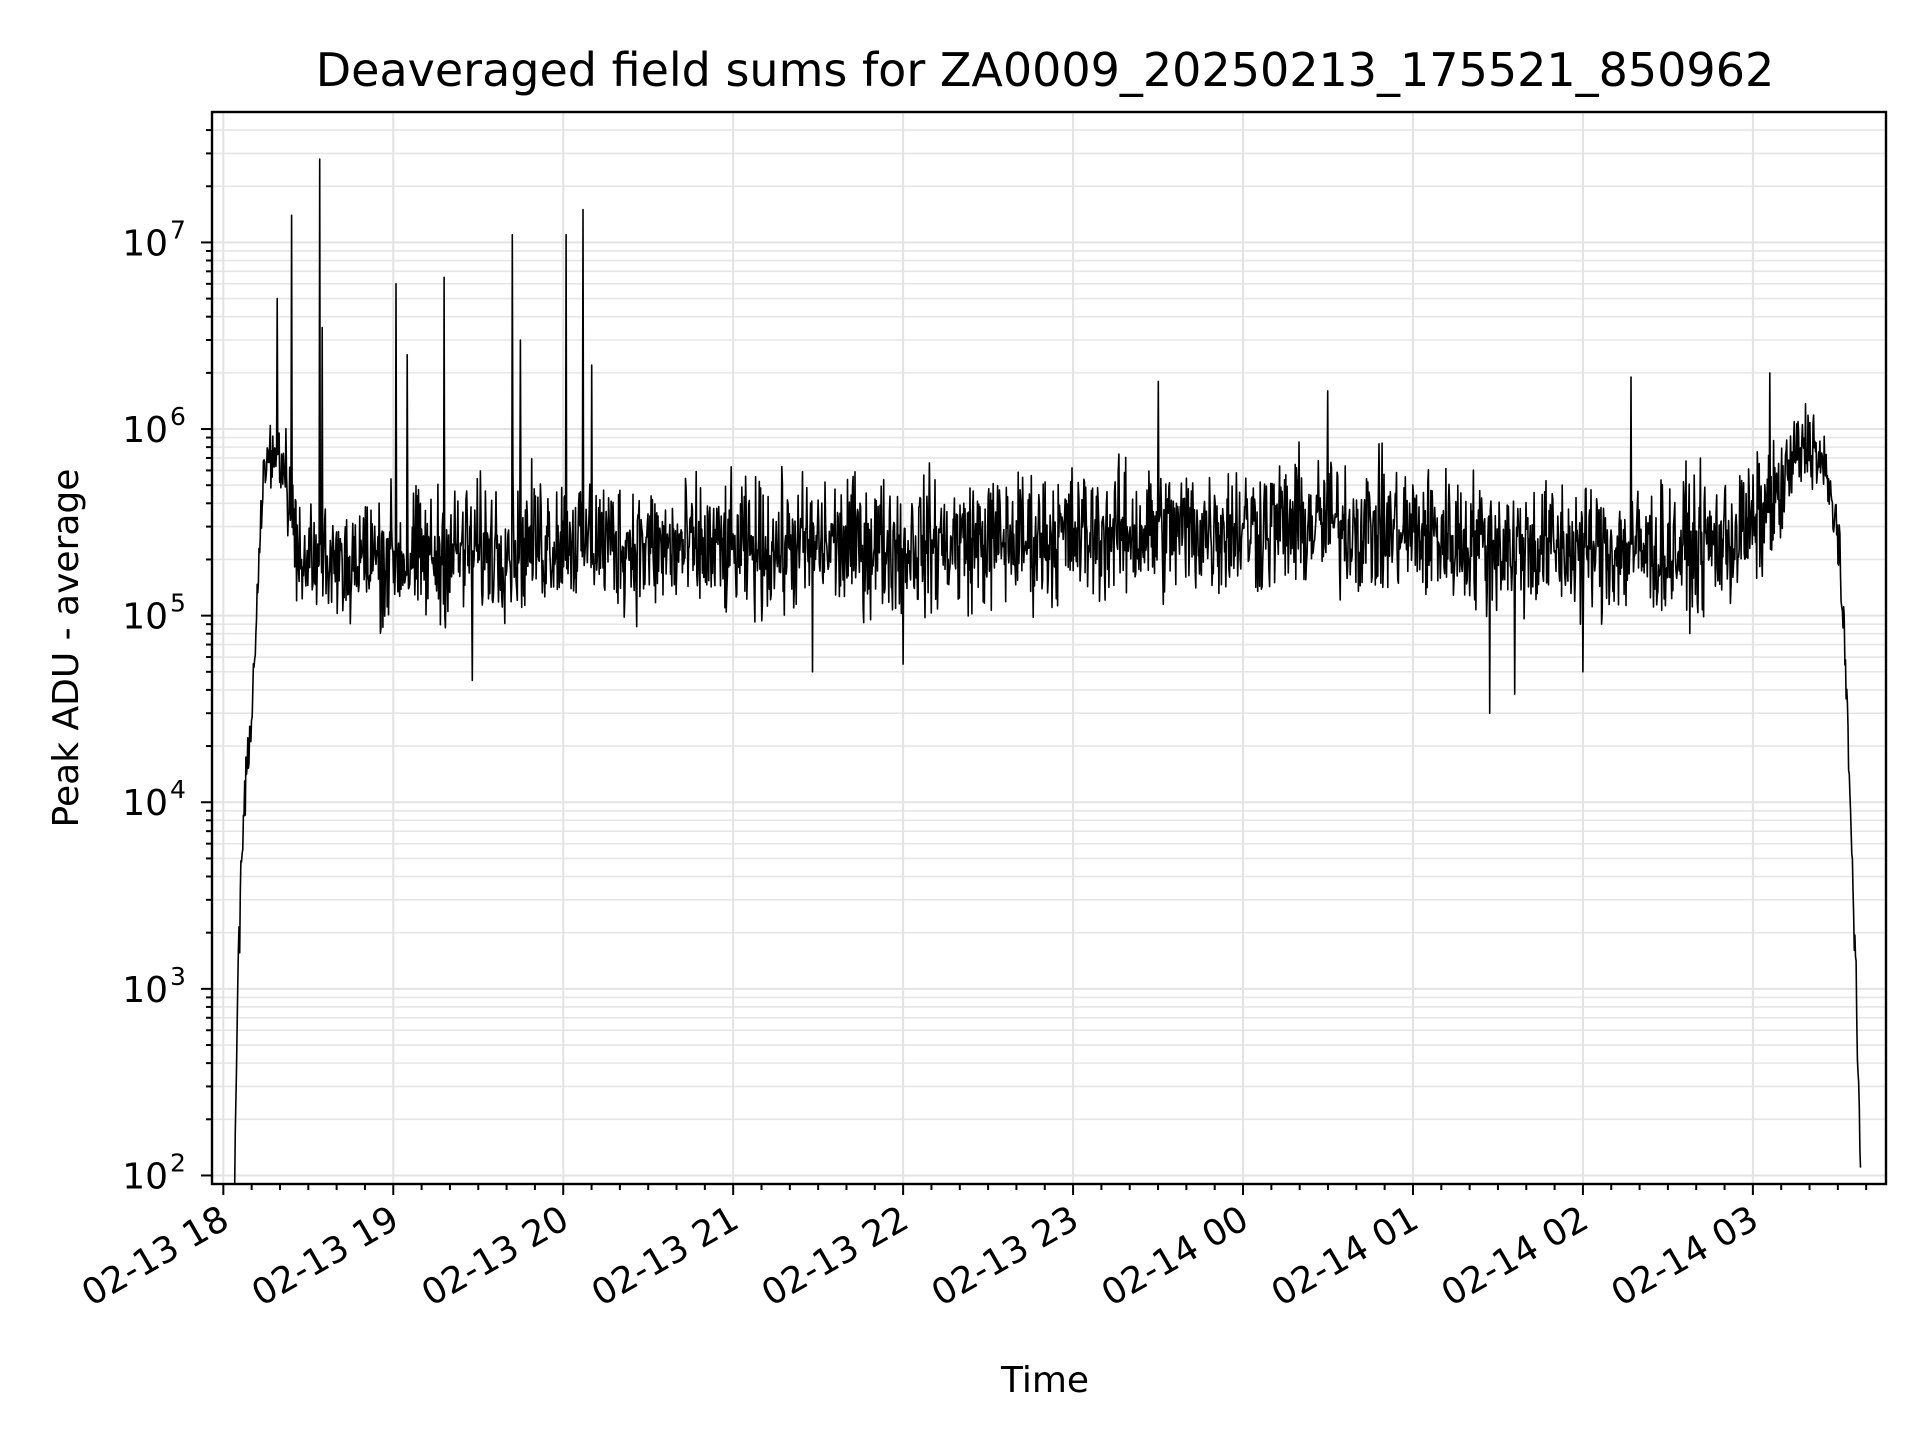 Image resolution: width=1920 pixels, height=1440 pixels. Describe the element at coordinates (178, 976) in the screenshot. I see `y-tick-exponent: 3` at that location.